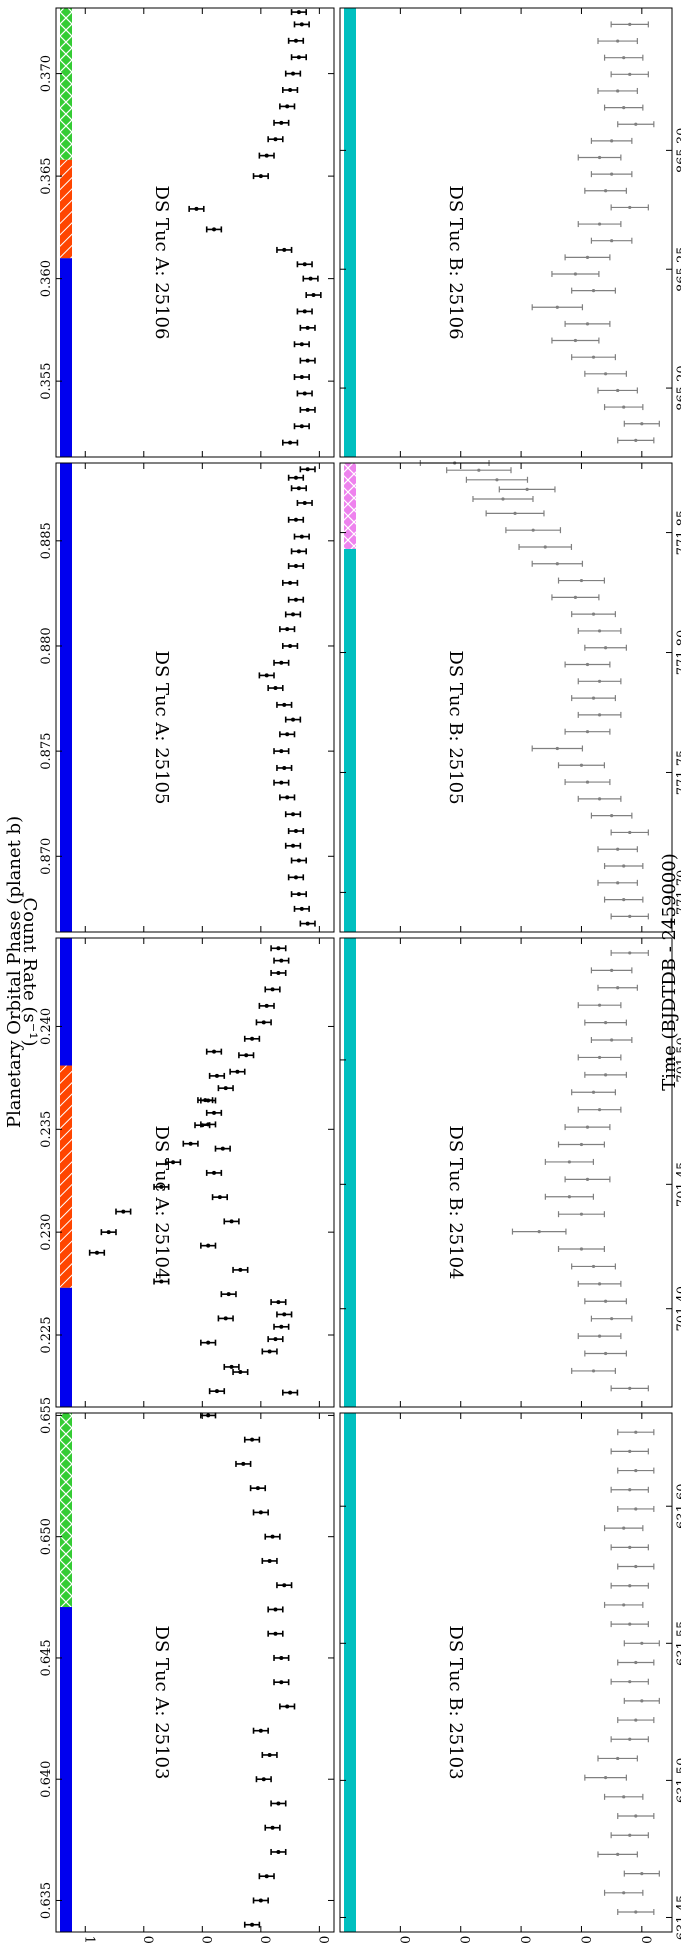 This screenshot has height=1945, width=681. Describe the element at coordinates (46, 856) in the screenshot. I see `tick-label: 0.870` at that location.